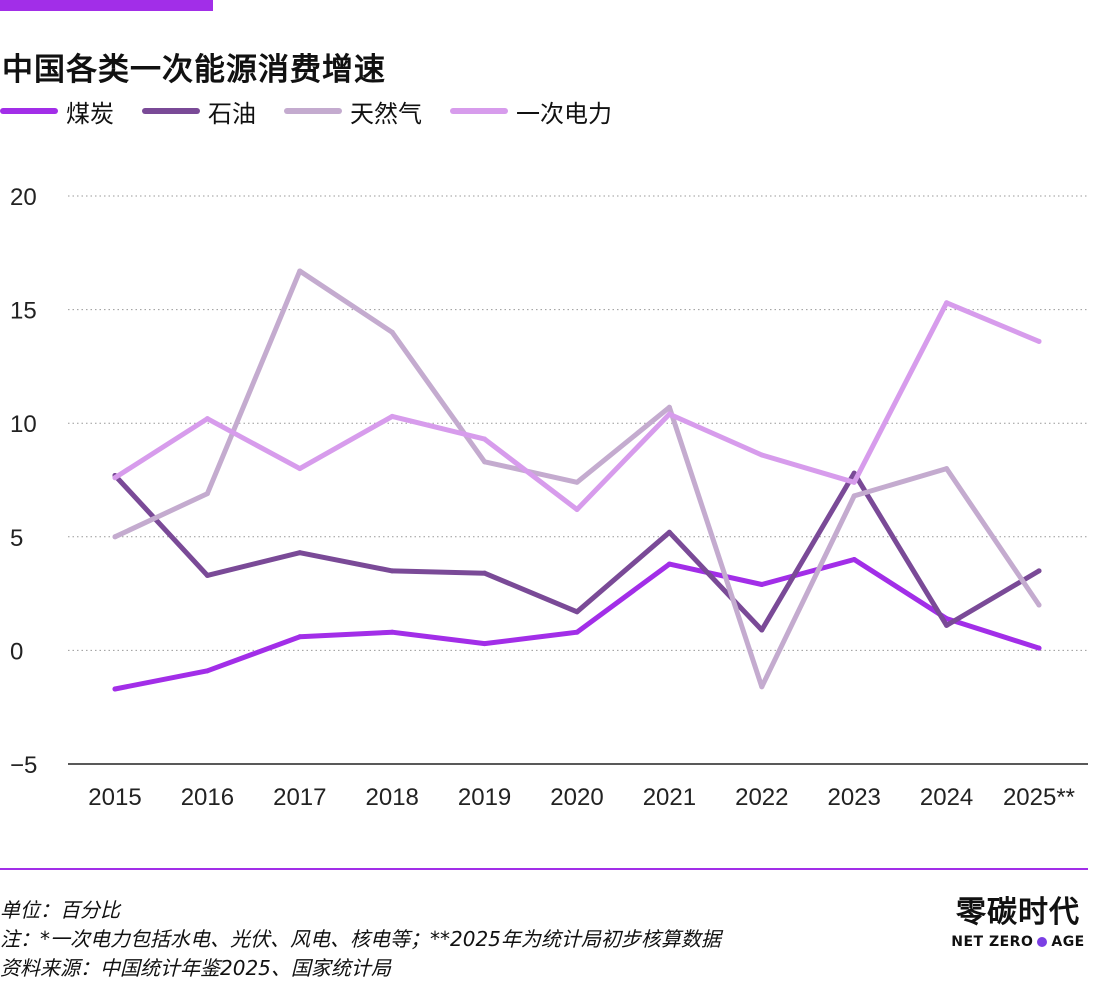 Image resolution: width=1094 pixels, height=986 pixels. What do you see at coordinates (207, 797) in the screenshot?
I see `x-tick-label: 2016` at bounding box center [207, 797].